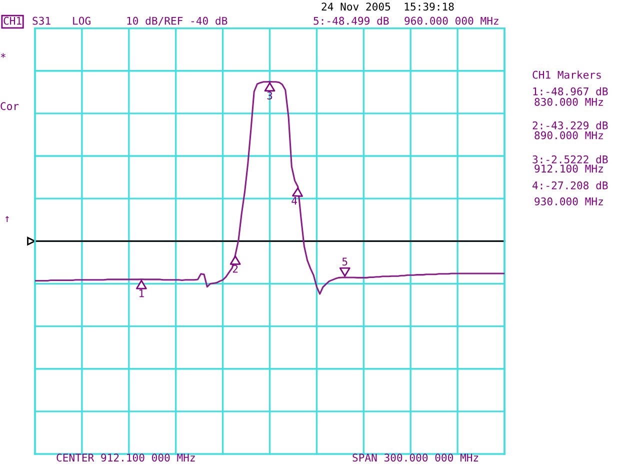 The height and width of the screenshot is (465, 640). Describe the element at coordinates (142, 293) in the screenshot. I see `annotation: 1` at that location.